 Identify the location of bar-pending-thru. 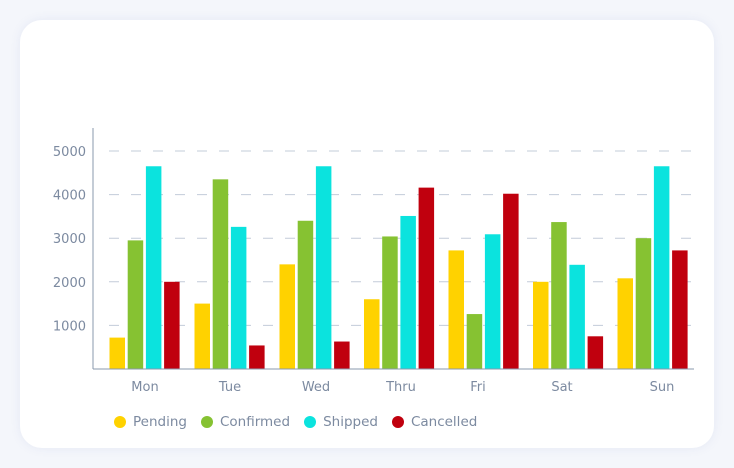
(372, 334).